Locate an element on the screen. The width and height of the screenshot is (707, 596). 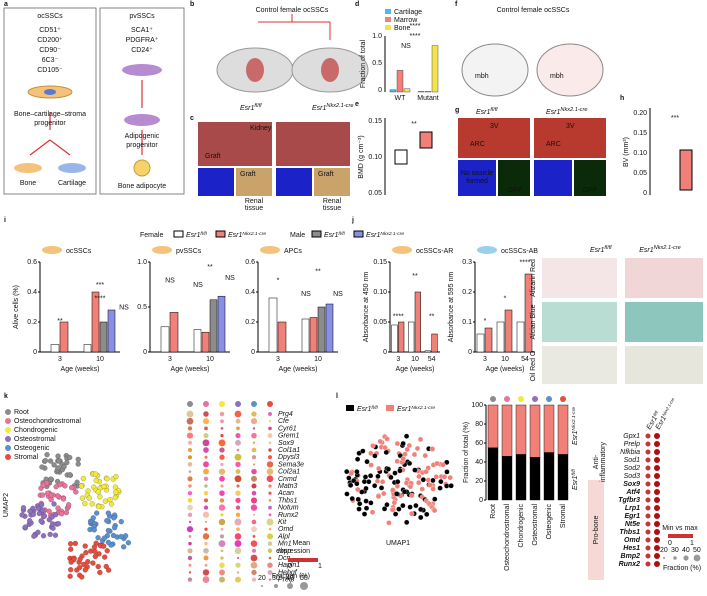
gene-name: Esr1 is located at coordinates (575, 483).